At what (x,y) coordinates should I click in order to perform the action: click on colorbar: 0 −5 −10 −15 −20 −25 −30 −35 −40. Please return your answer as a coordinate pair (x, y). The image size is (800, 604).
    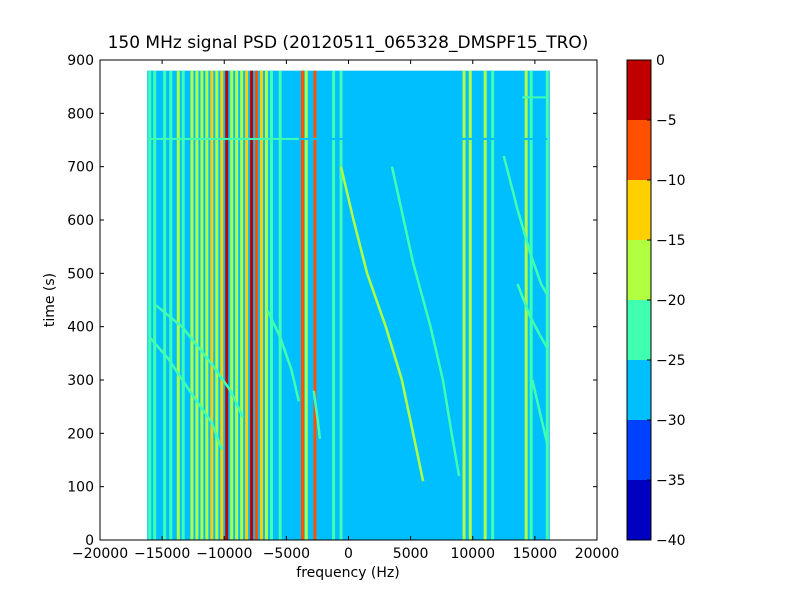
    Looking at the image, I should click on (656, 301).